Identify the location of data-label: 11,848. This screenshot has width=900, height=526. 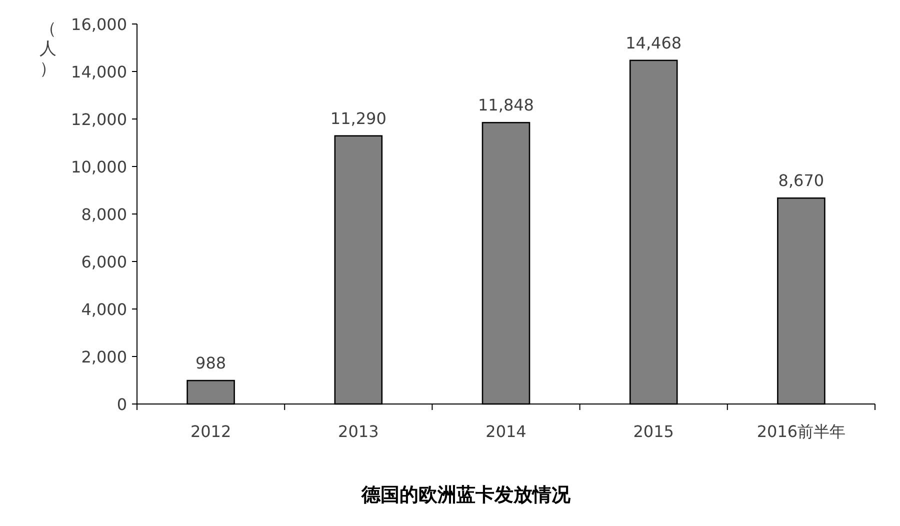
(506, 105).